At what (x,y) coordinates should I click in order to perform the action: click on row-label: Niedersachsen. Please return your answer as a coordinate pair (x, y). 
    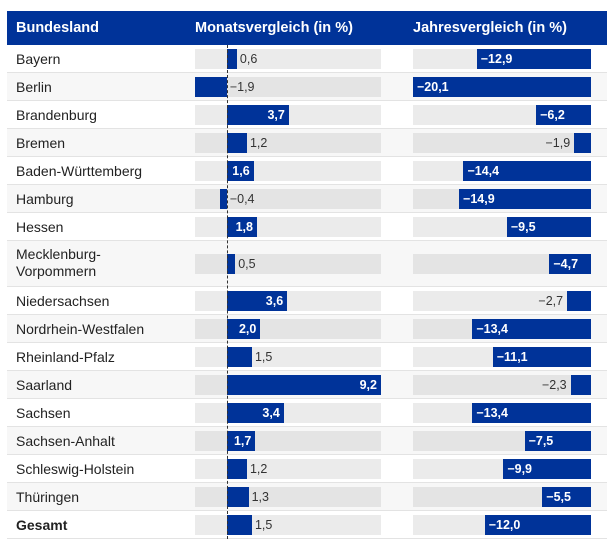
    Looking at the image, I should click on (63, 301).